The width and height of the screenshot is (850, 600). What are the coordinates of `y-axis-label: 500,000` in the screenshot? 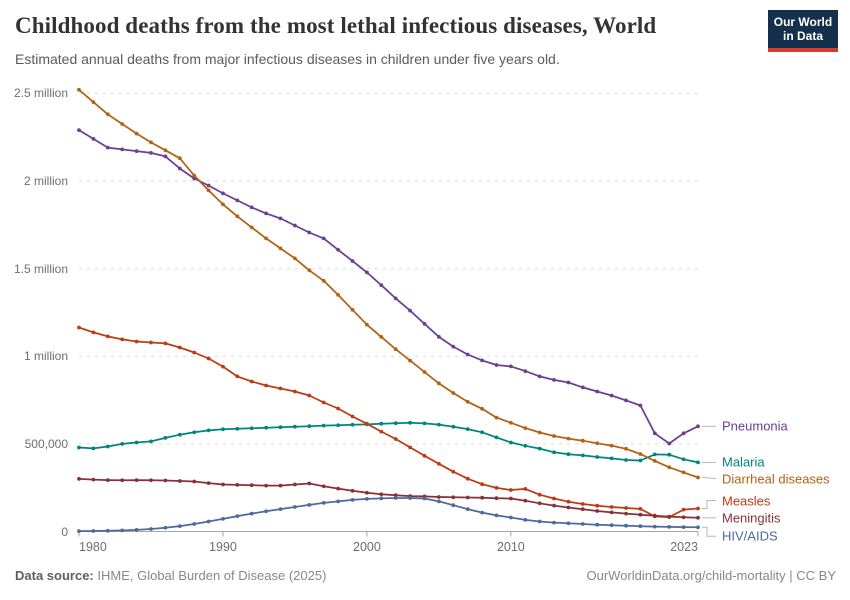 It's located at (46, 443).